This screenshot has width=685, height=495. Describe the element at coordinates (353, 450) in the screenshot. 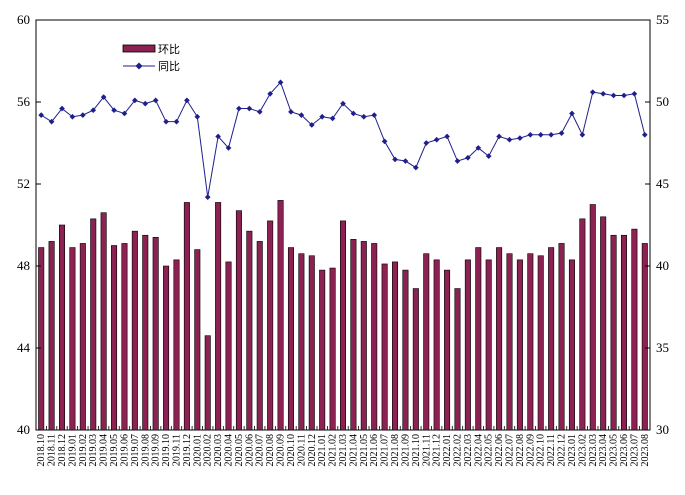

I see `x-tick-label: 2021.04` at that location.